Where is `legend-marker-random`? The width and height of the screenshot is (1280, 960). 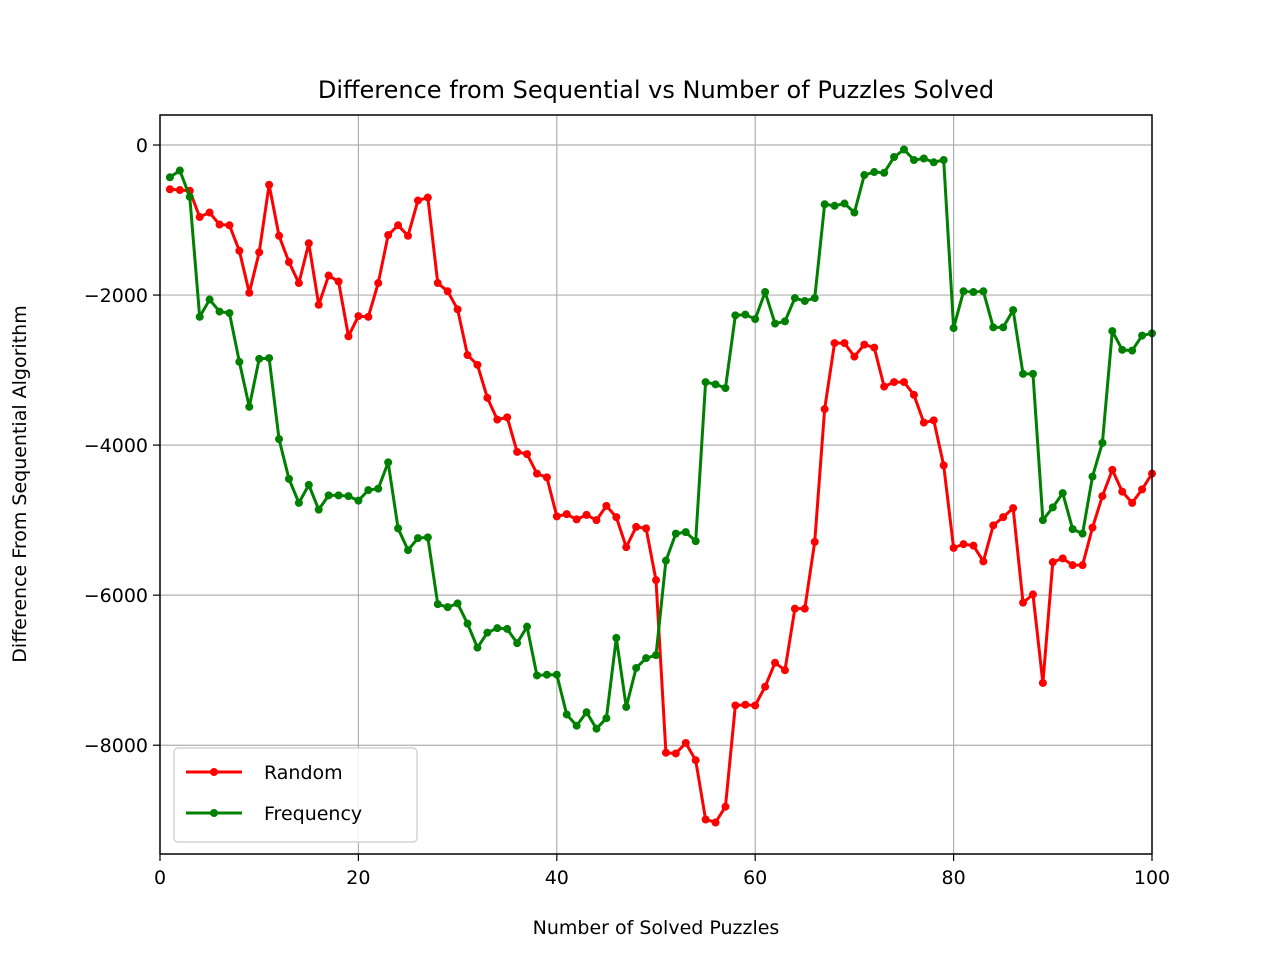
legend-marker-random is located at coordinates (214, 772).